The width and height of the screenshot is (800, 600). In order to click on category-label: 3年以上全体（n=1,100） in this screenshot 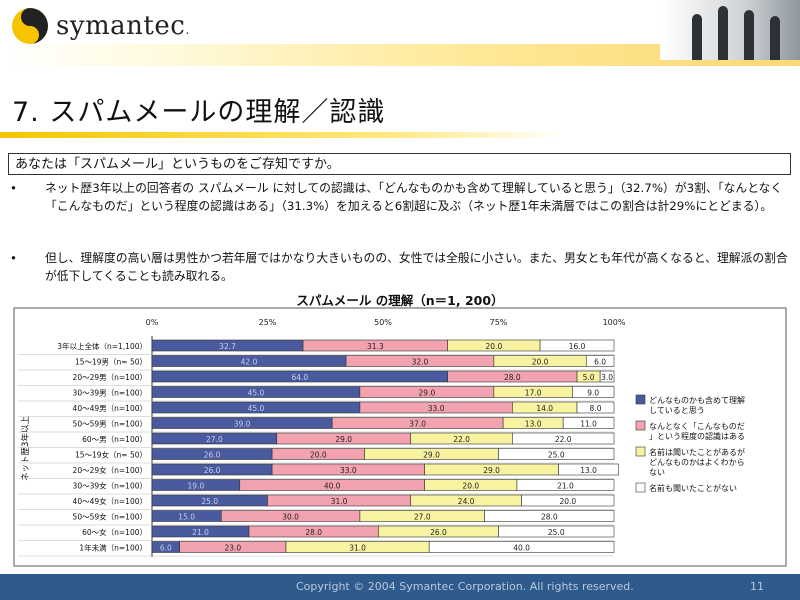, I will do `click(102, 346)`.